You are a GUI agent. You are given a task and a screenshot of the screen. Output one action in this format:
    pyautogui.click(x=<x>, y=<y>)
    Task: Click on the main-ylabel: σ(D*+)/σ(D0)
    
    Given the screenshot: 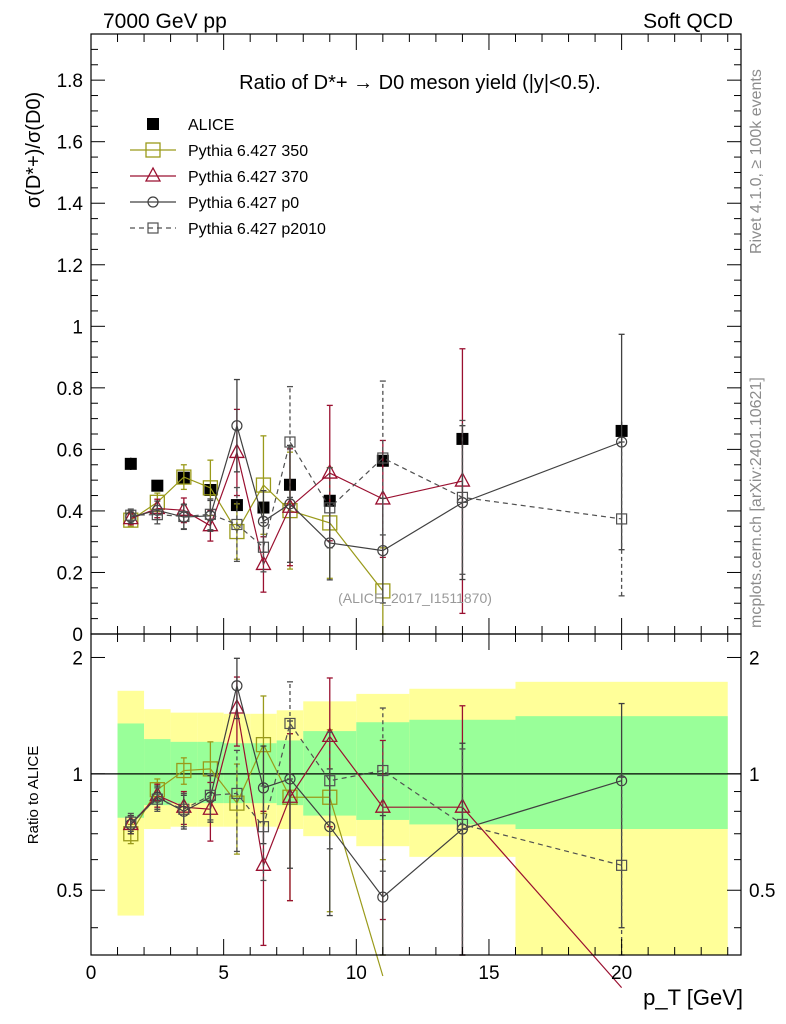 What is the action you would take?
    pyautogui.click(x=34, y=150)
    